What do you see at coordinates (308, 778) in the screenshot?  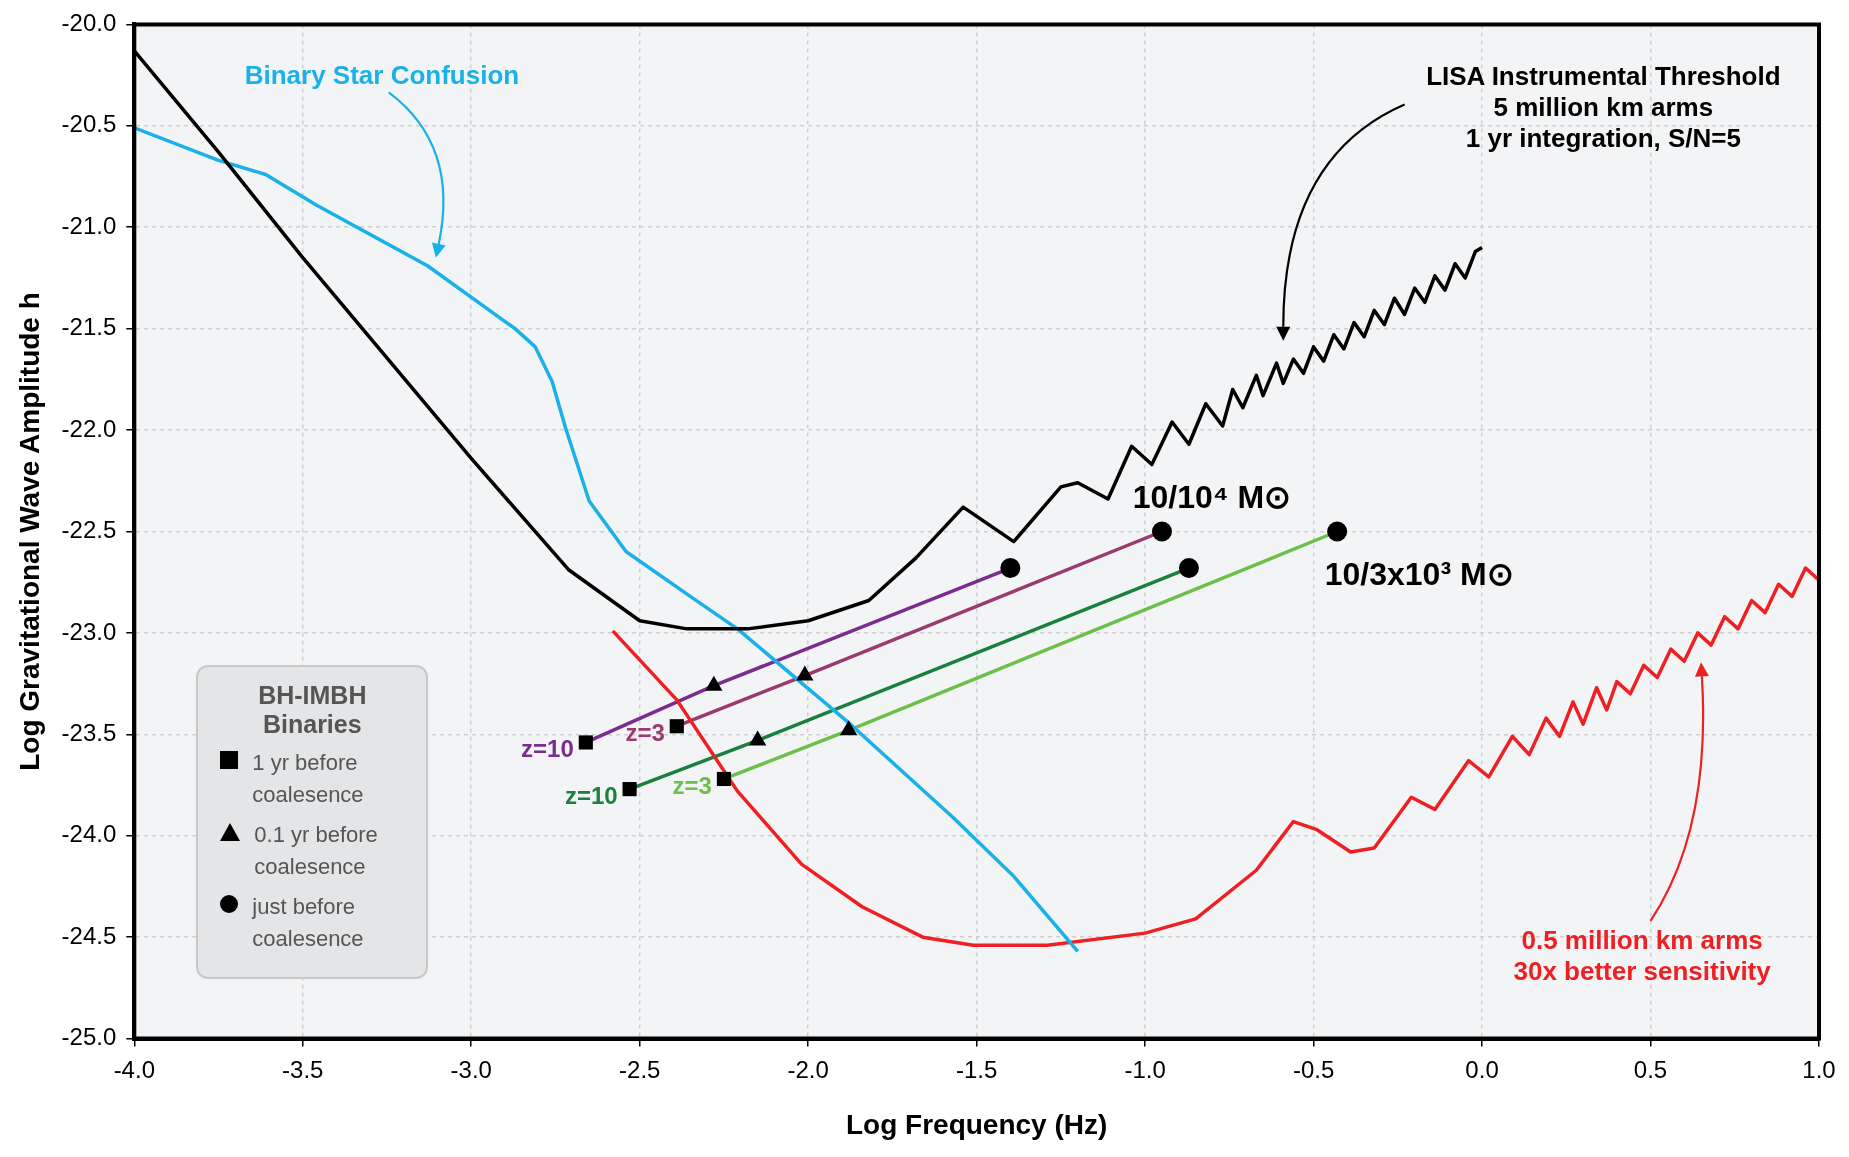 I see `legend-label: 1 yr before coalesence` at bounding box center [308, 778].